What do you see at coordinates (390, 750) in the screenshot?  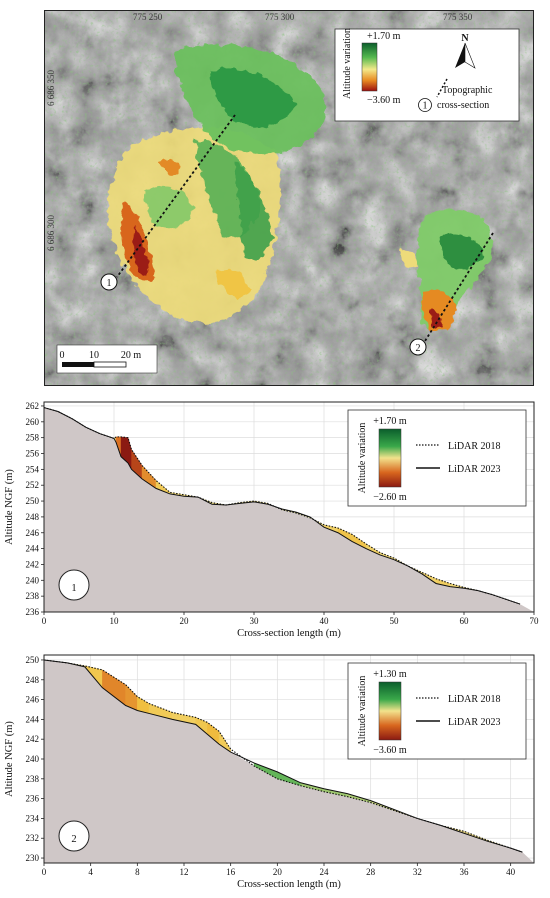 I see `profile-2-legend-min: −3.60 m` at bounding box center [390, 750].